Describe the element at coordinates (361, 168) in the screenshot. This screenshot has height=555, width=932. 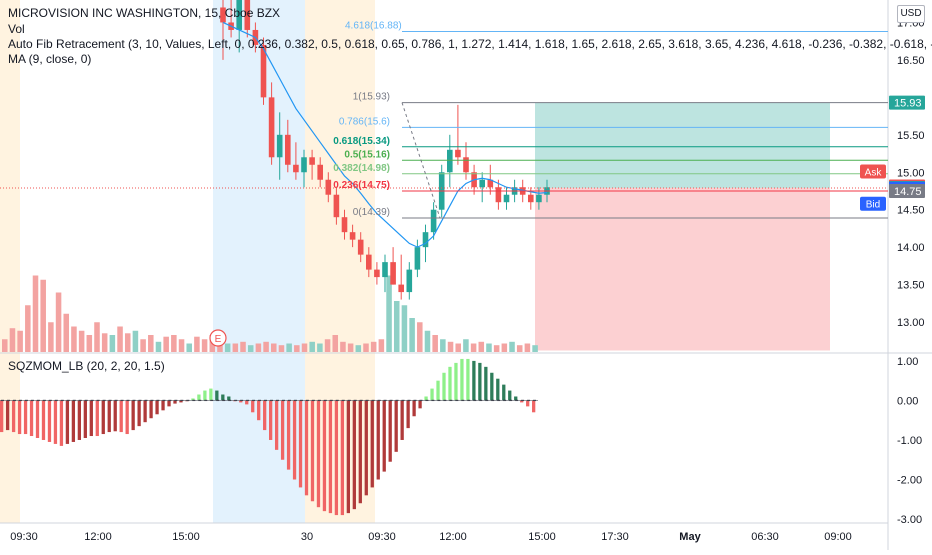
I see `fib-label: 0.382(14.98)` at that location.